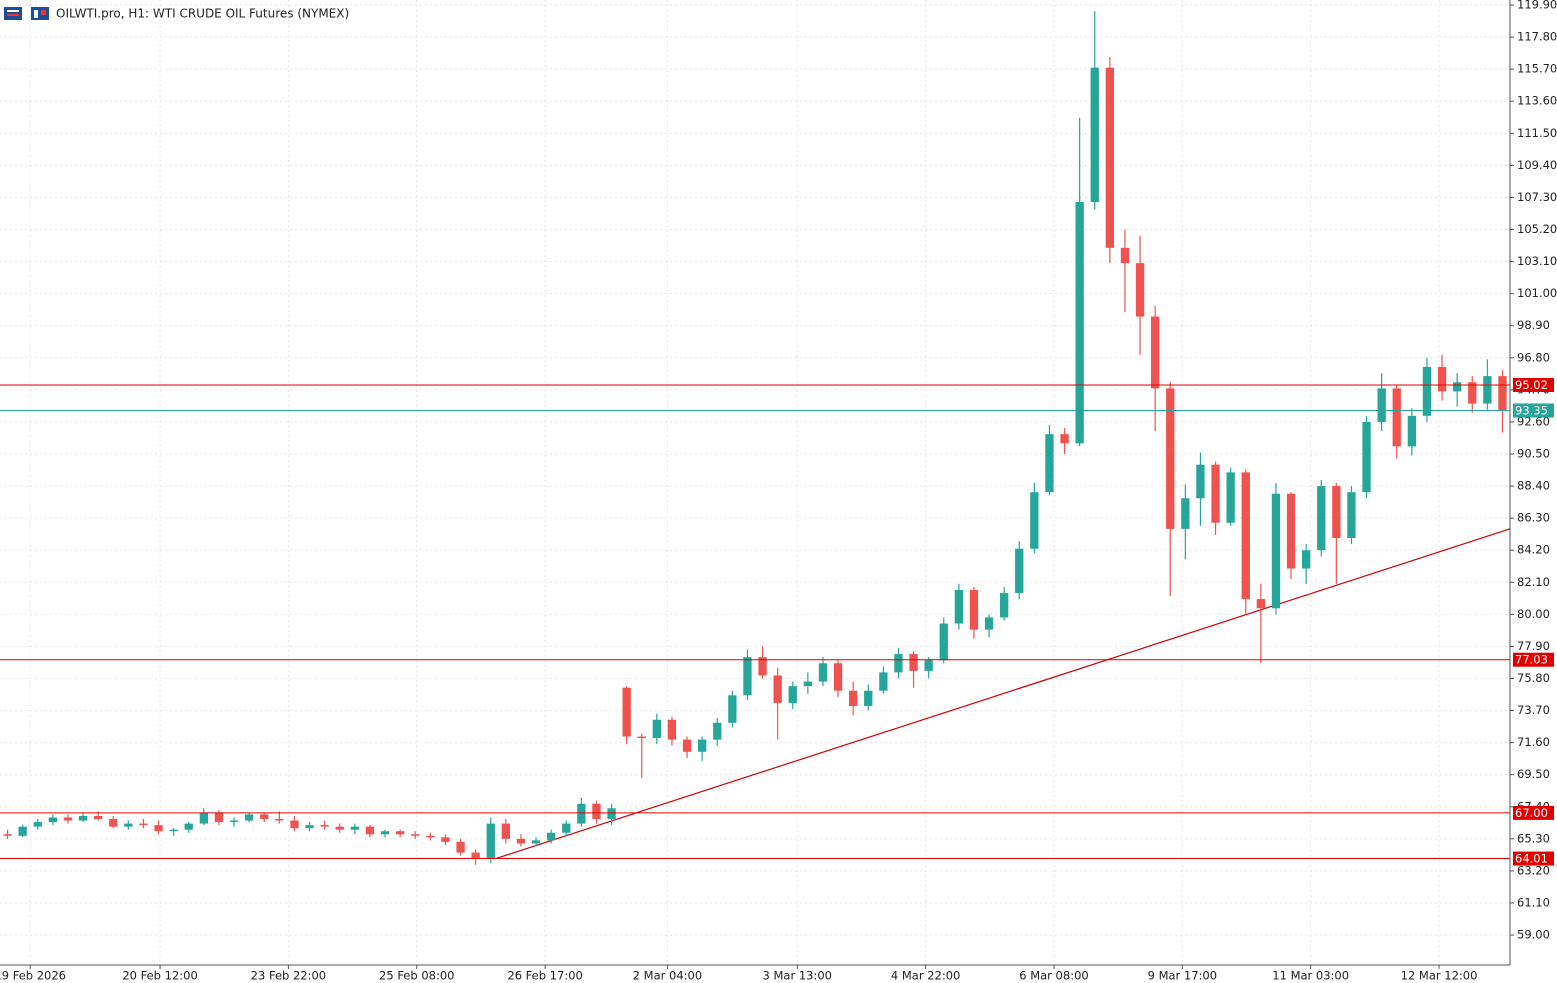 This screenshot has height=983, width=1557. I want to click on y-tick-label: 88.40, so click(1533, 486).